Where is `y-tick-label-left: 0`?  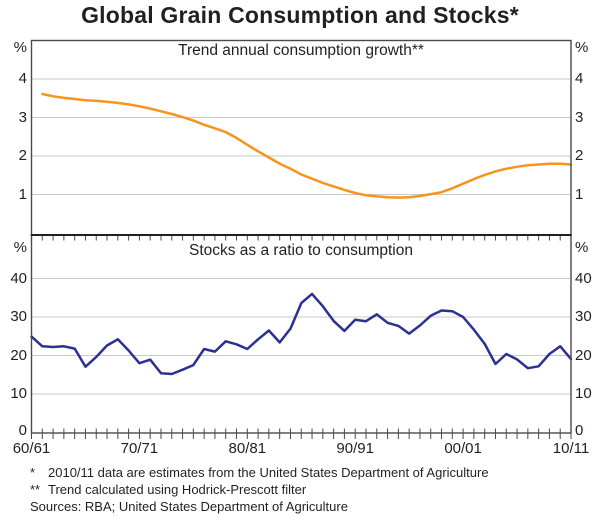 y-tick-label-left: 0 is located at coordinates (22, 430).